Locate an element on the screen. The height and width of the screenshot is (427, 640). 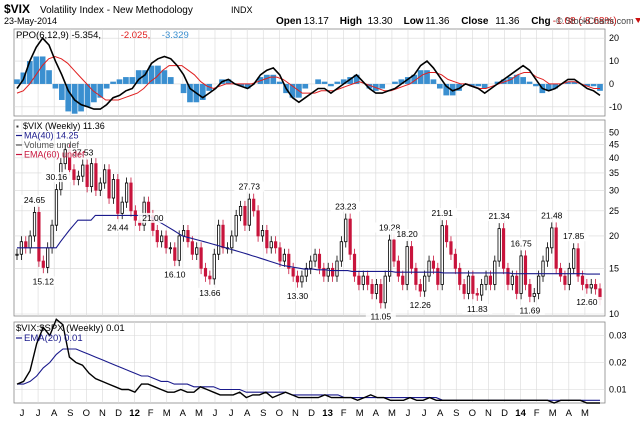
x-tick-label: S is located at coordinates (70, 413).